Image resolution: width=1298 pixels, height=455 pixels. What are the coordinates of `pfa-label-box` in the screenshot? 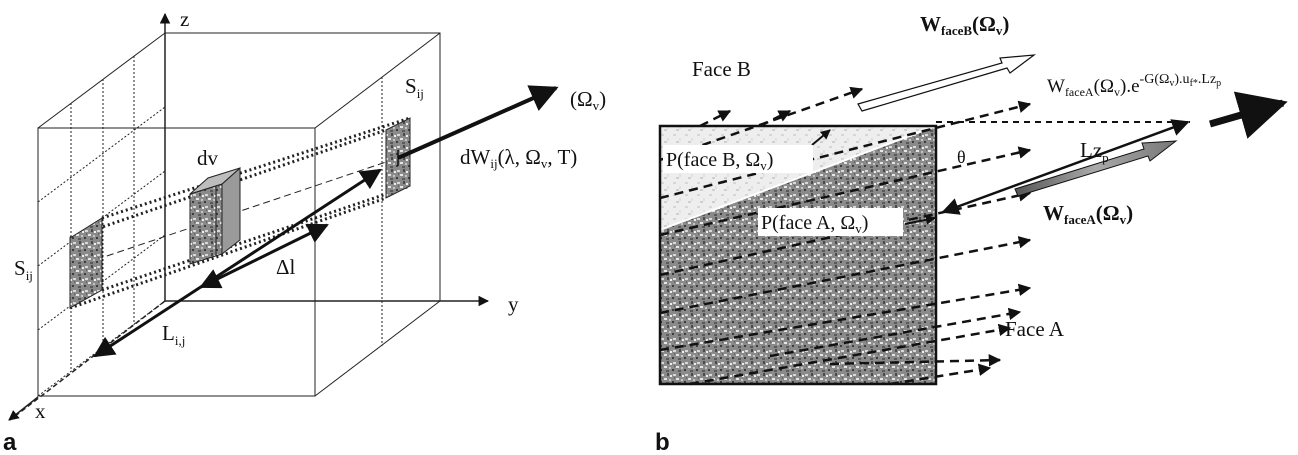 It's located at (830, 222).